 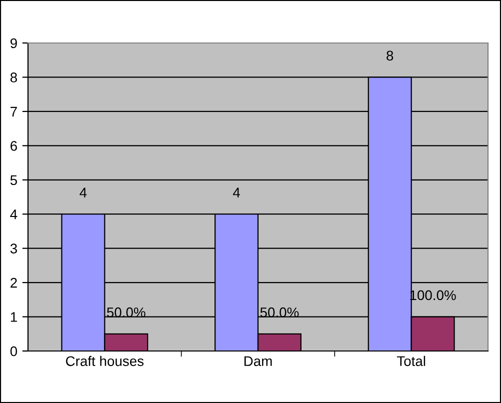 What do you see at coordinates (13, 249) in the screenshot?
I see `y-tick-label: 3` at bounding box center [13, 249].